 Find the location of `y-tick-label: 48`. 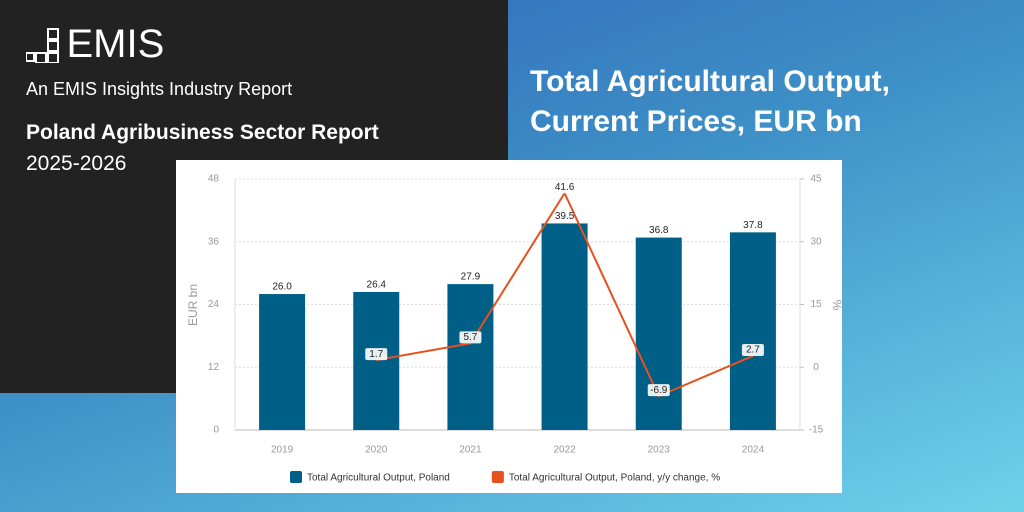

y-tick-label: 48 is located at coordinates (214, 179).